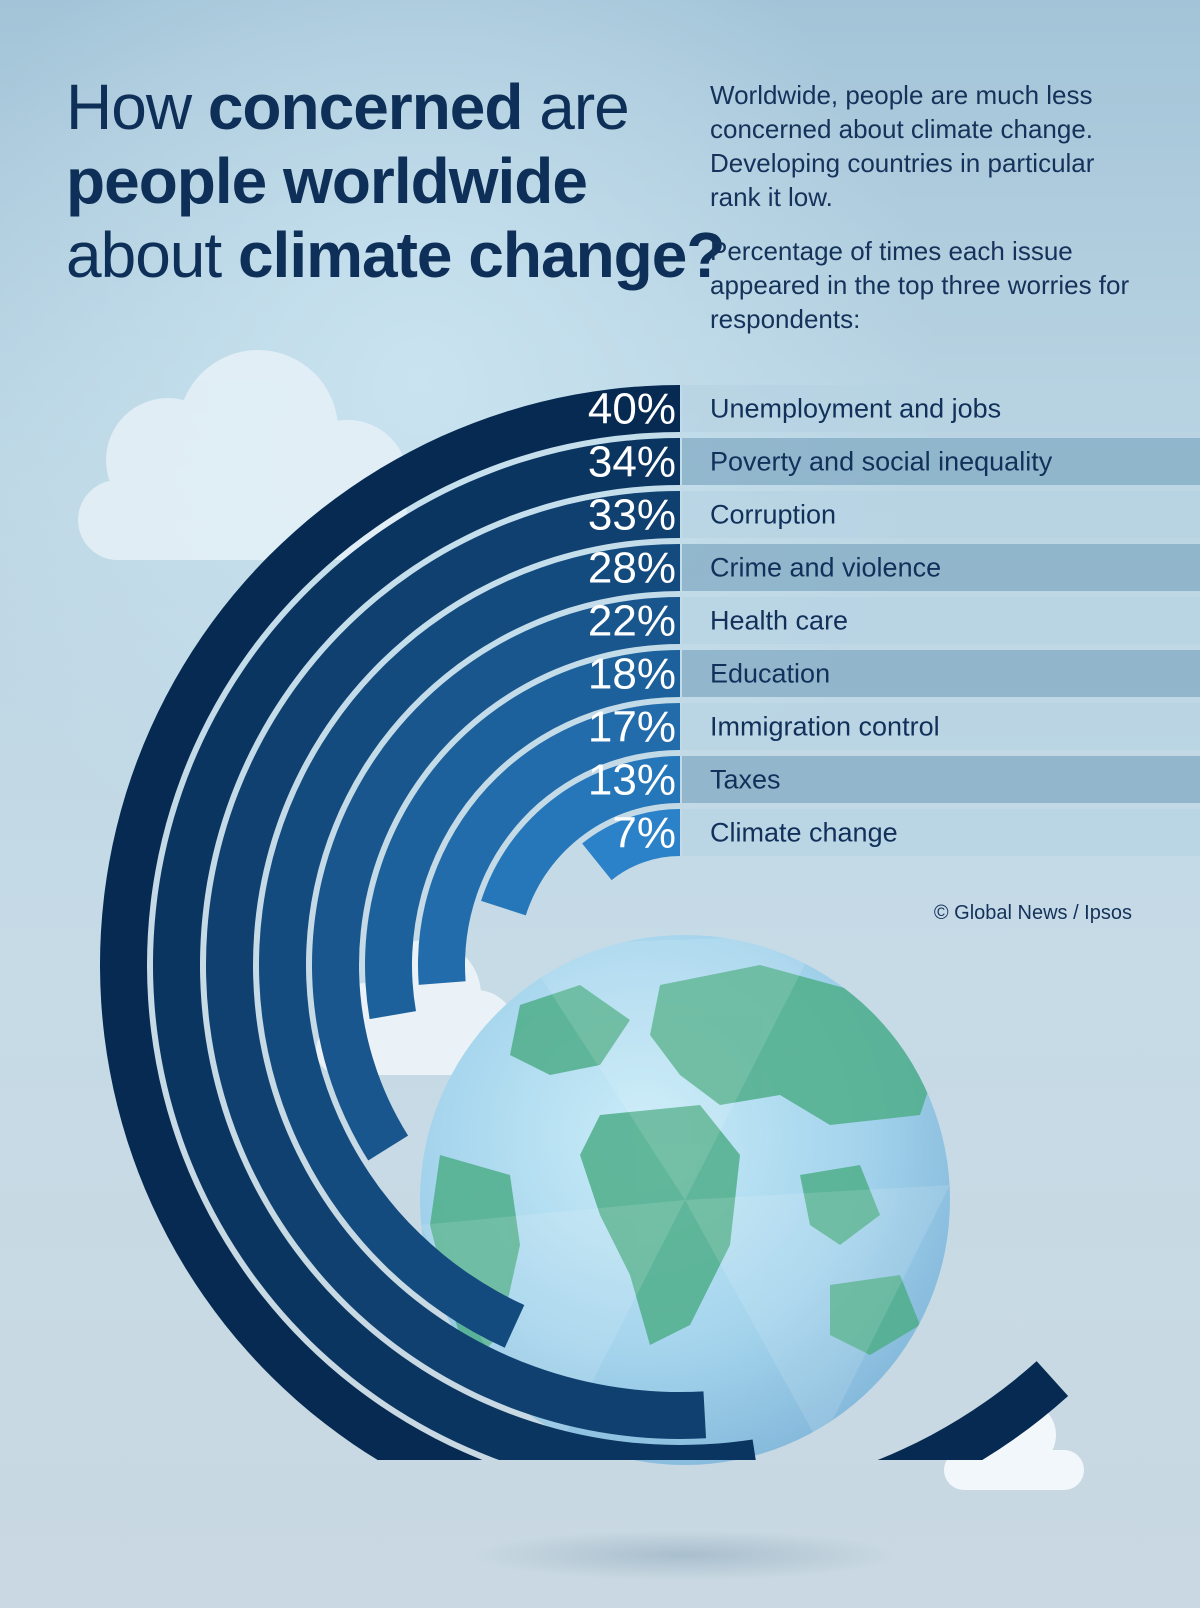 This screenshot has width=1200, height=1608. What do you see at coordinates (779, 621) in the screenshot?
I see `category-label: Health care` at bounding box center [779, 621].